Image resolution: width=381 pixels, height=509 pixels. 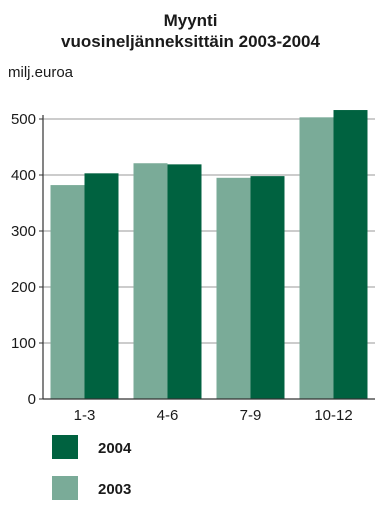 I want to click on legend-swatch-2004, so click(x=65, y=447).